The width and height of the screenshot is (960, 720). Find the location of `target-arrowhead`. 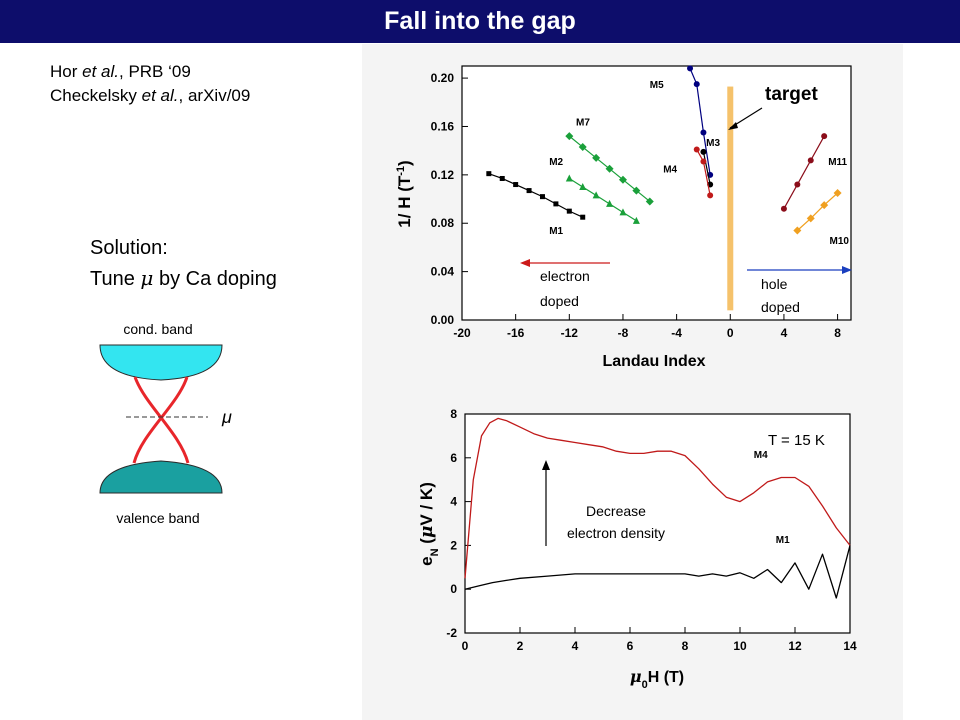

target-arrowhead is located at coordinates (733, 126).